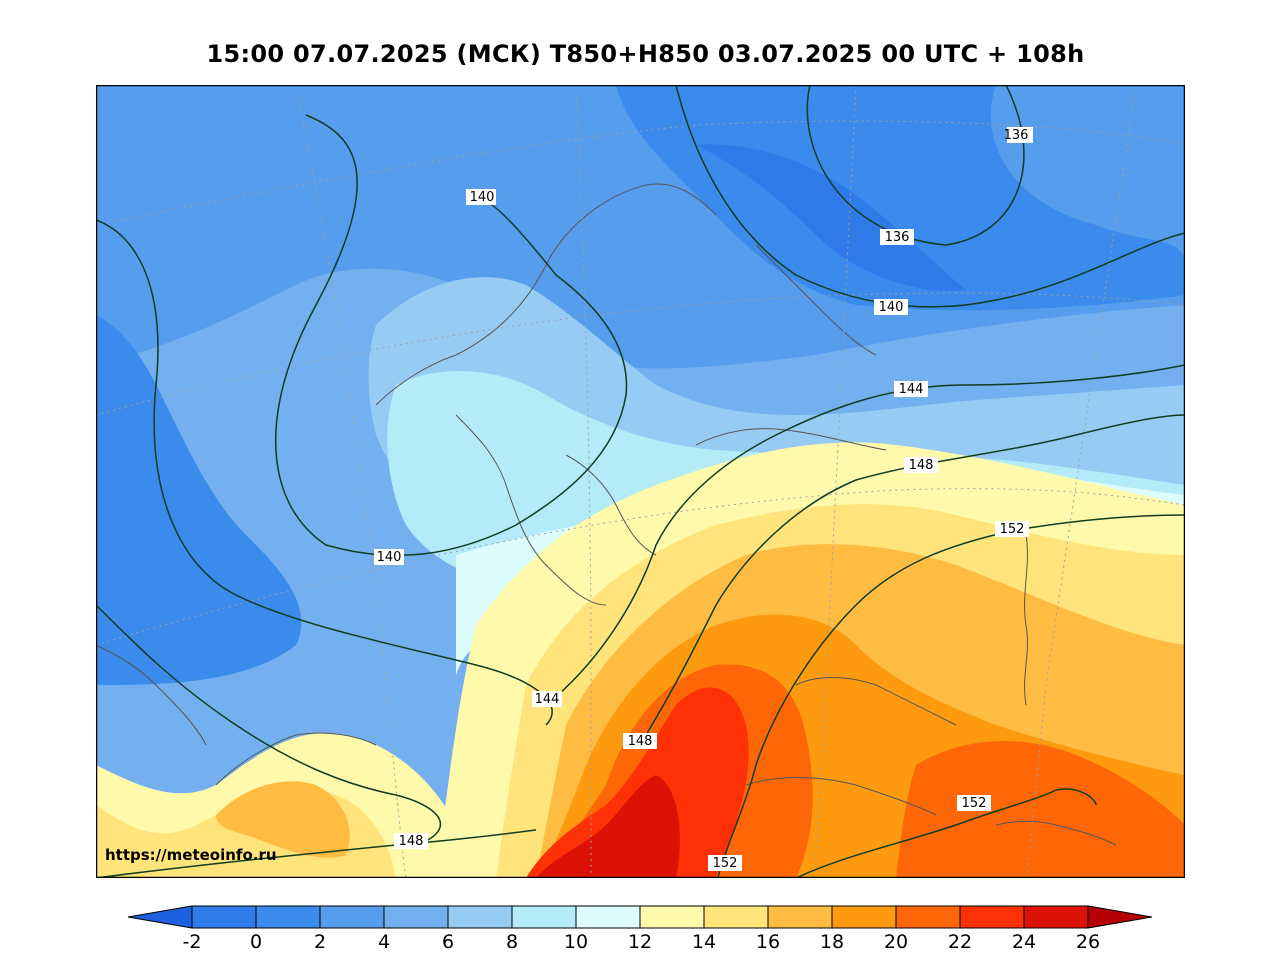 This screenshot has width=1281, height=963. What do you see at coordinates (1088, 942) in the screenshot?
I see `colorbar-tick-label: 26` at bounding box center [1088, 942].